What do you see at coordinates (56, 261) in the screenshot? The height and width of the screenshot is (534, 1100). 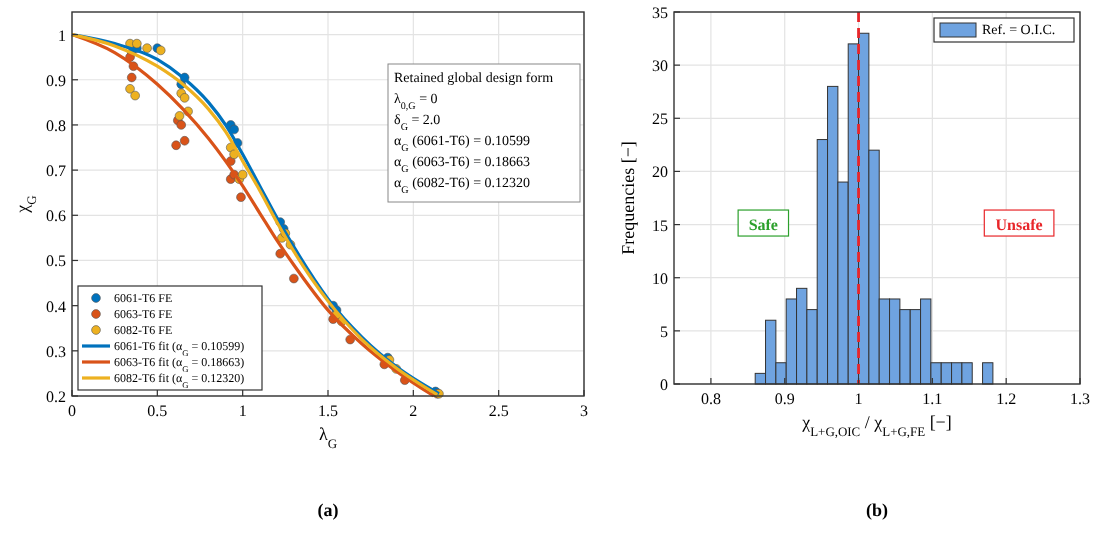 I see `y-tick-label: 0.5` at bounding box center [56, 261].